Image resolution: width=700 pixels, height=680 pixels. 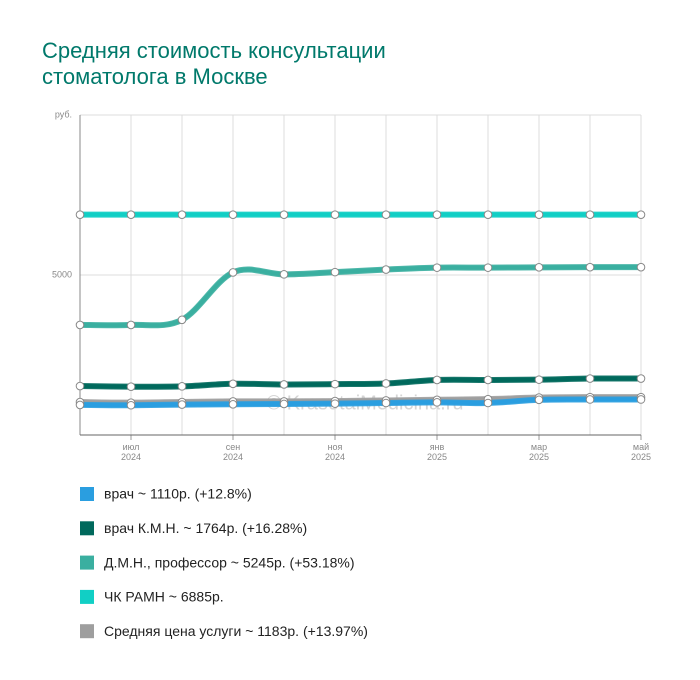 I want to click on series-line-outline, so click(x=360, y=296).